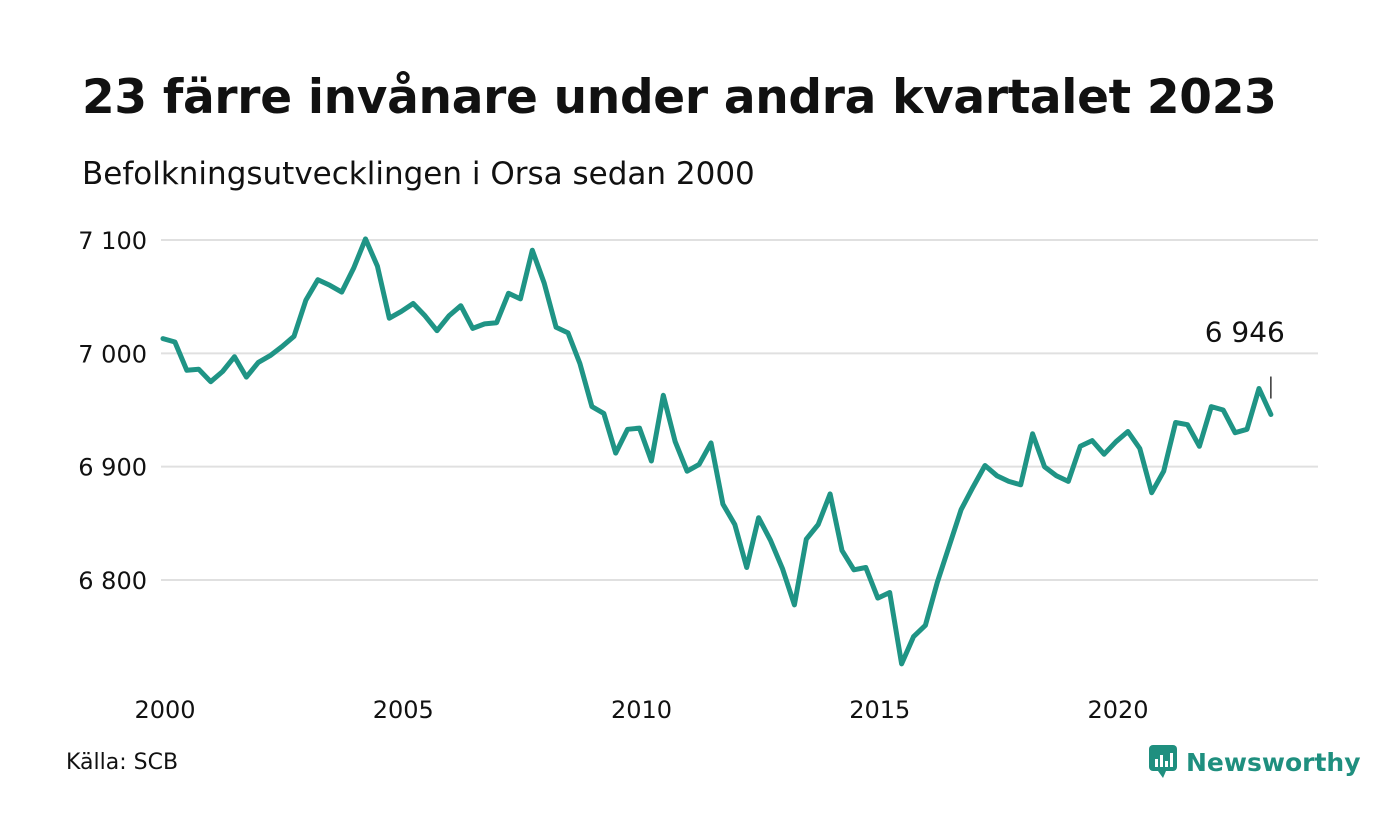 Image resolution: width=1400 pixels, height=840 pixels. What do you see at coordinates (1245, 332) in the screenshot?
I see `last-value-label: 6 946` at bounding box center [1245, 332].